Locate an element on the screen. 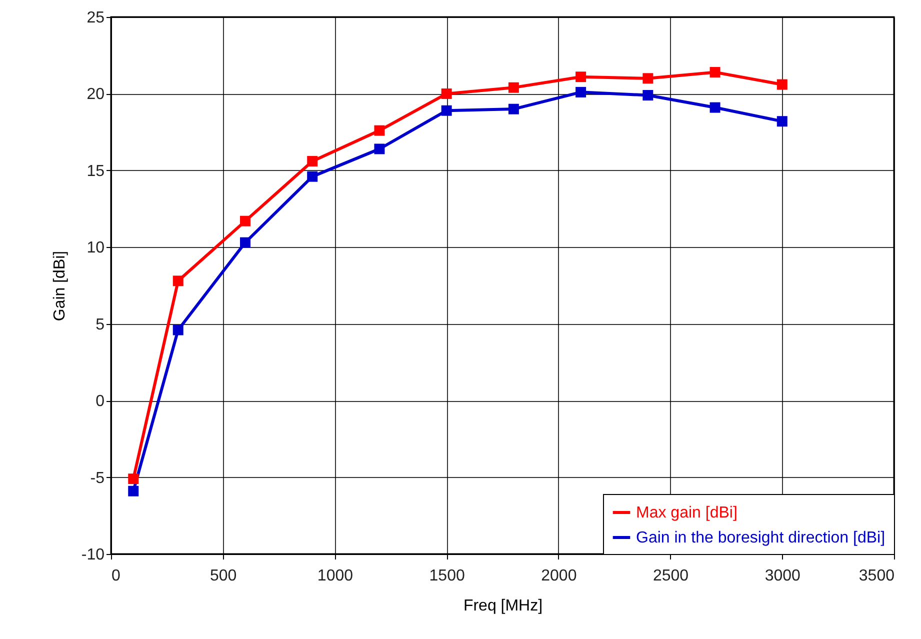 The width and height of the screenshot is (921, 639). y-tick-label: -10 is located at coordinates (93, 555).